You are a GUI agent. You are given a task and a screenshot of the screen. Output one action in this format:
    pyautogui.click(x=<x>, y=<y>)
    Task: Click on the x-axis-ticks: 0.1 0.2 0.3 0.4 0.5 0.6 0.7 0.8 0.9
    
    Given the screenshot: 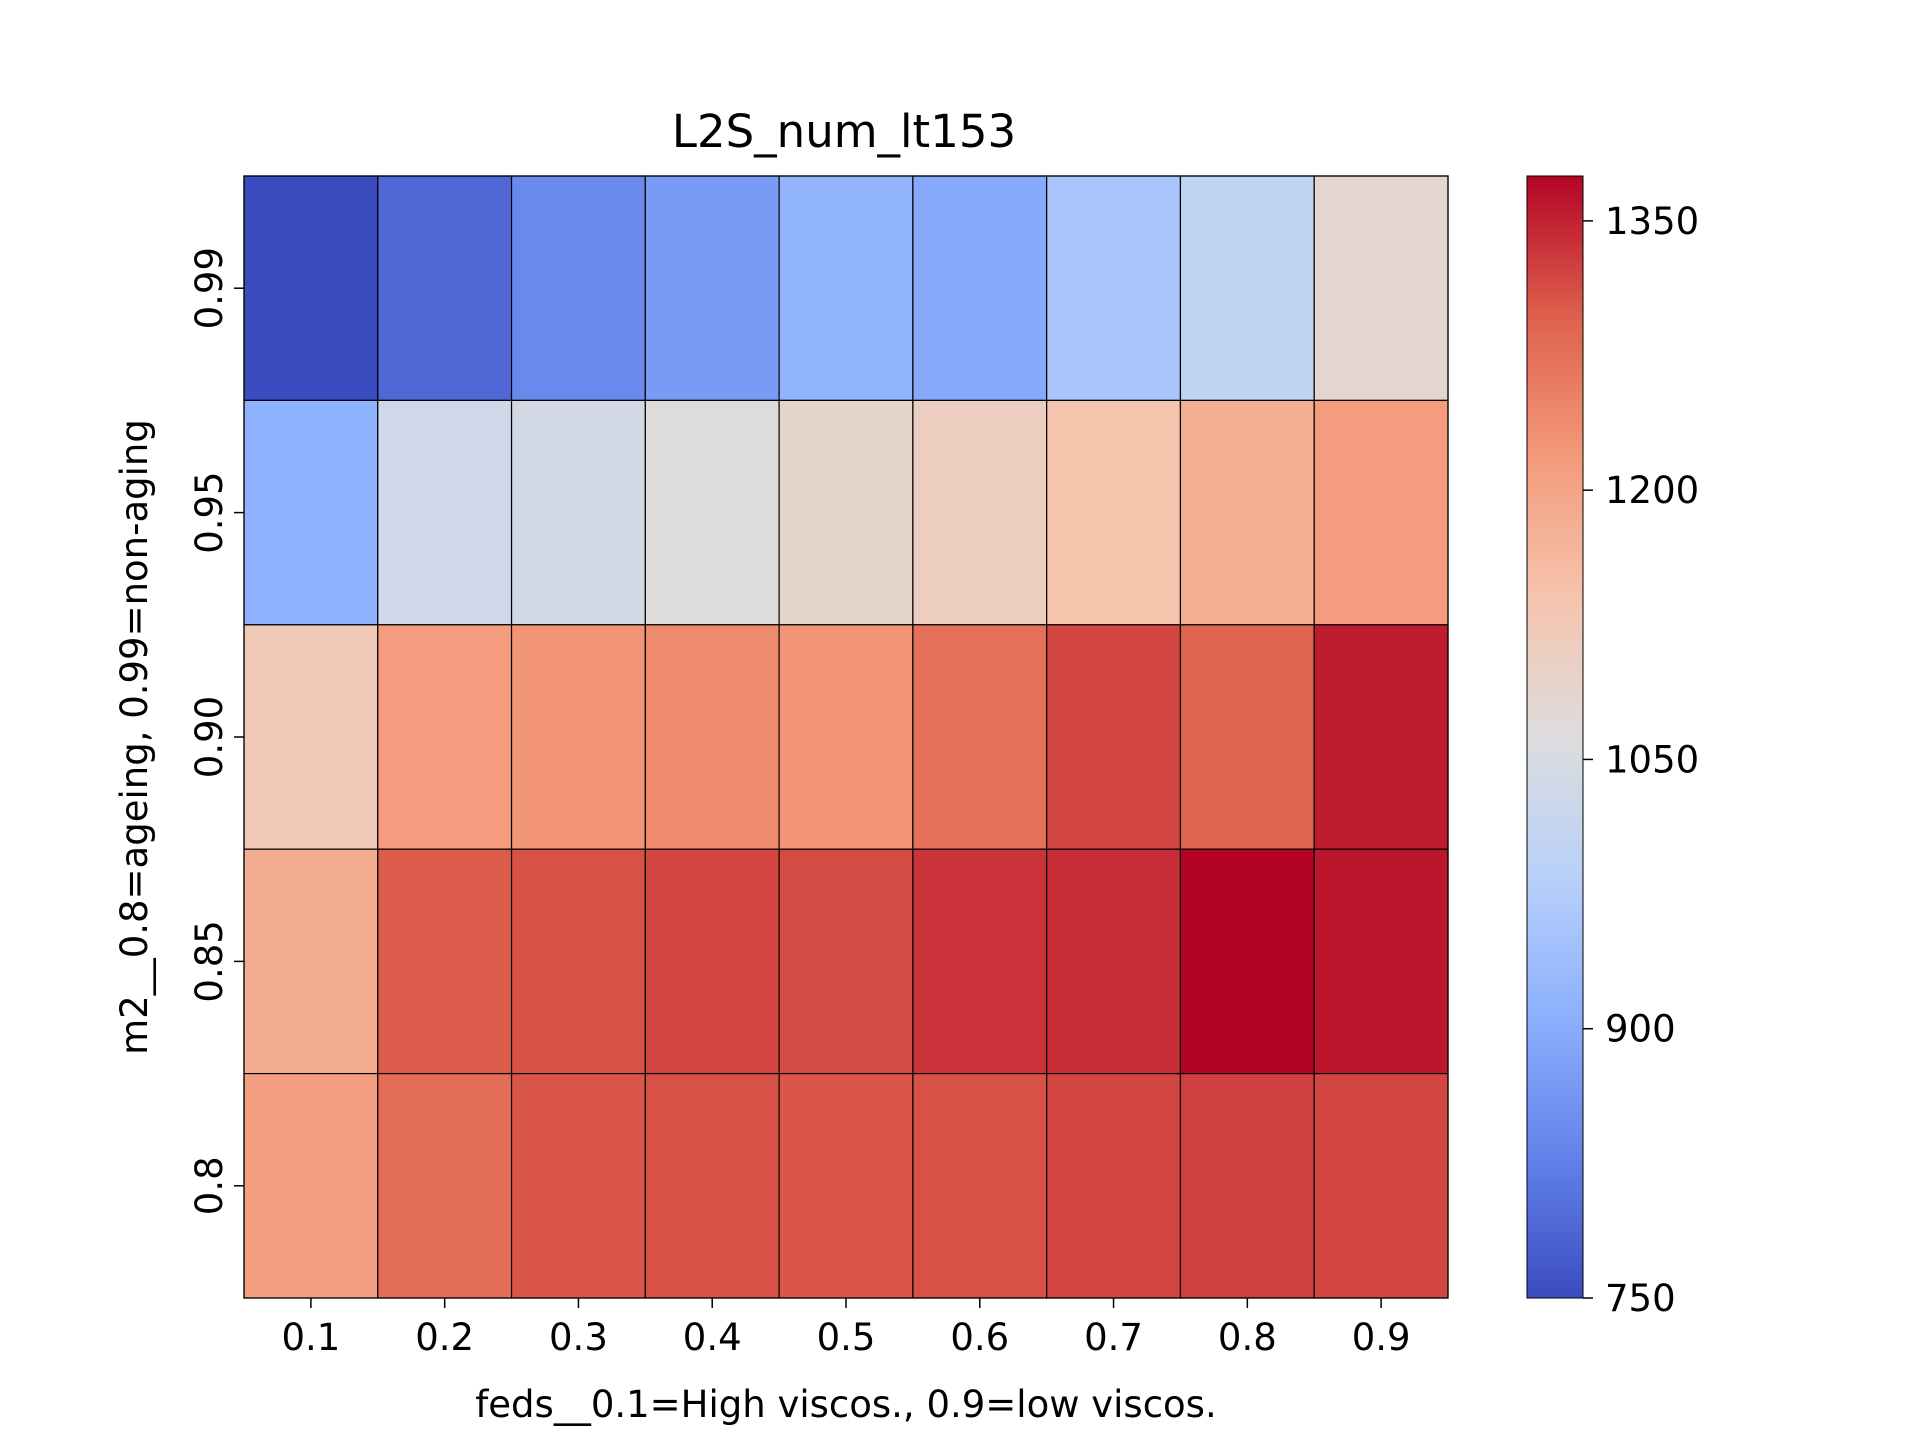 What is the action you would take?
    pyautogui.click(x=846, y=1328)
    